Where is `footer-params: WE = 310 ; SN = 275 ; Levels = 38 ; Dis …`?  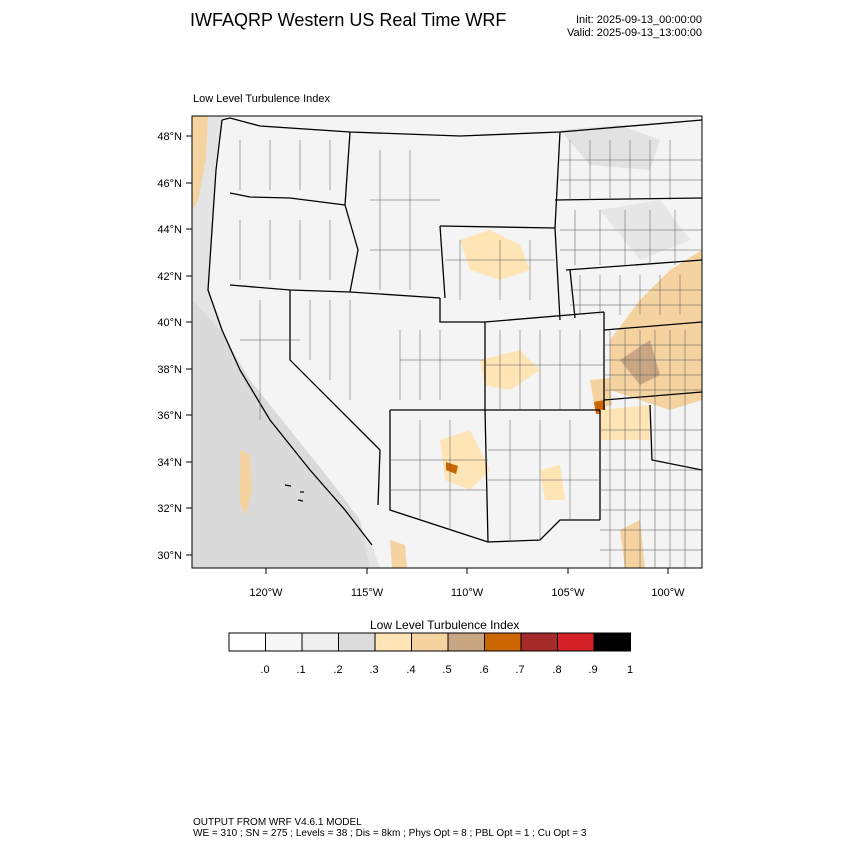 footer-params: WE = 310 ; SN = 275 ; Levels = 38 ; Dis … is located at coordinates (390, 833).